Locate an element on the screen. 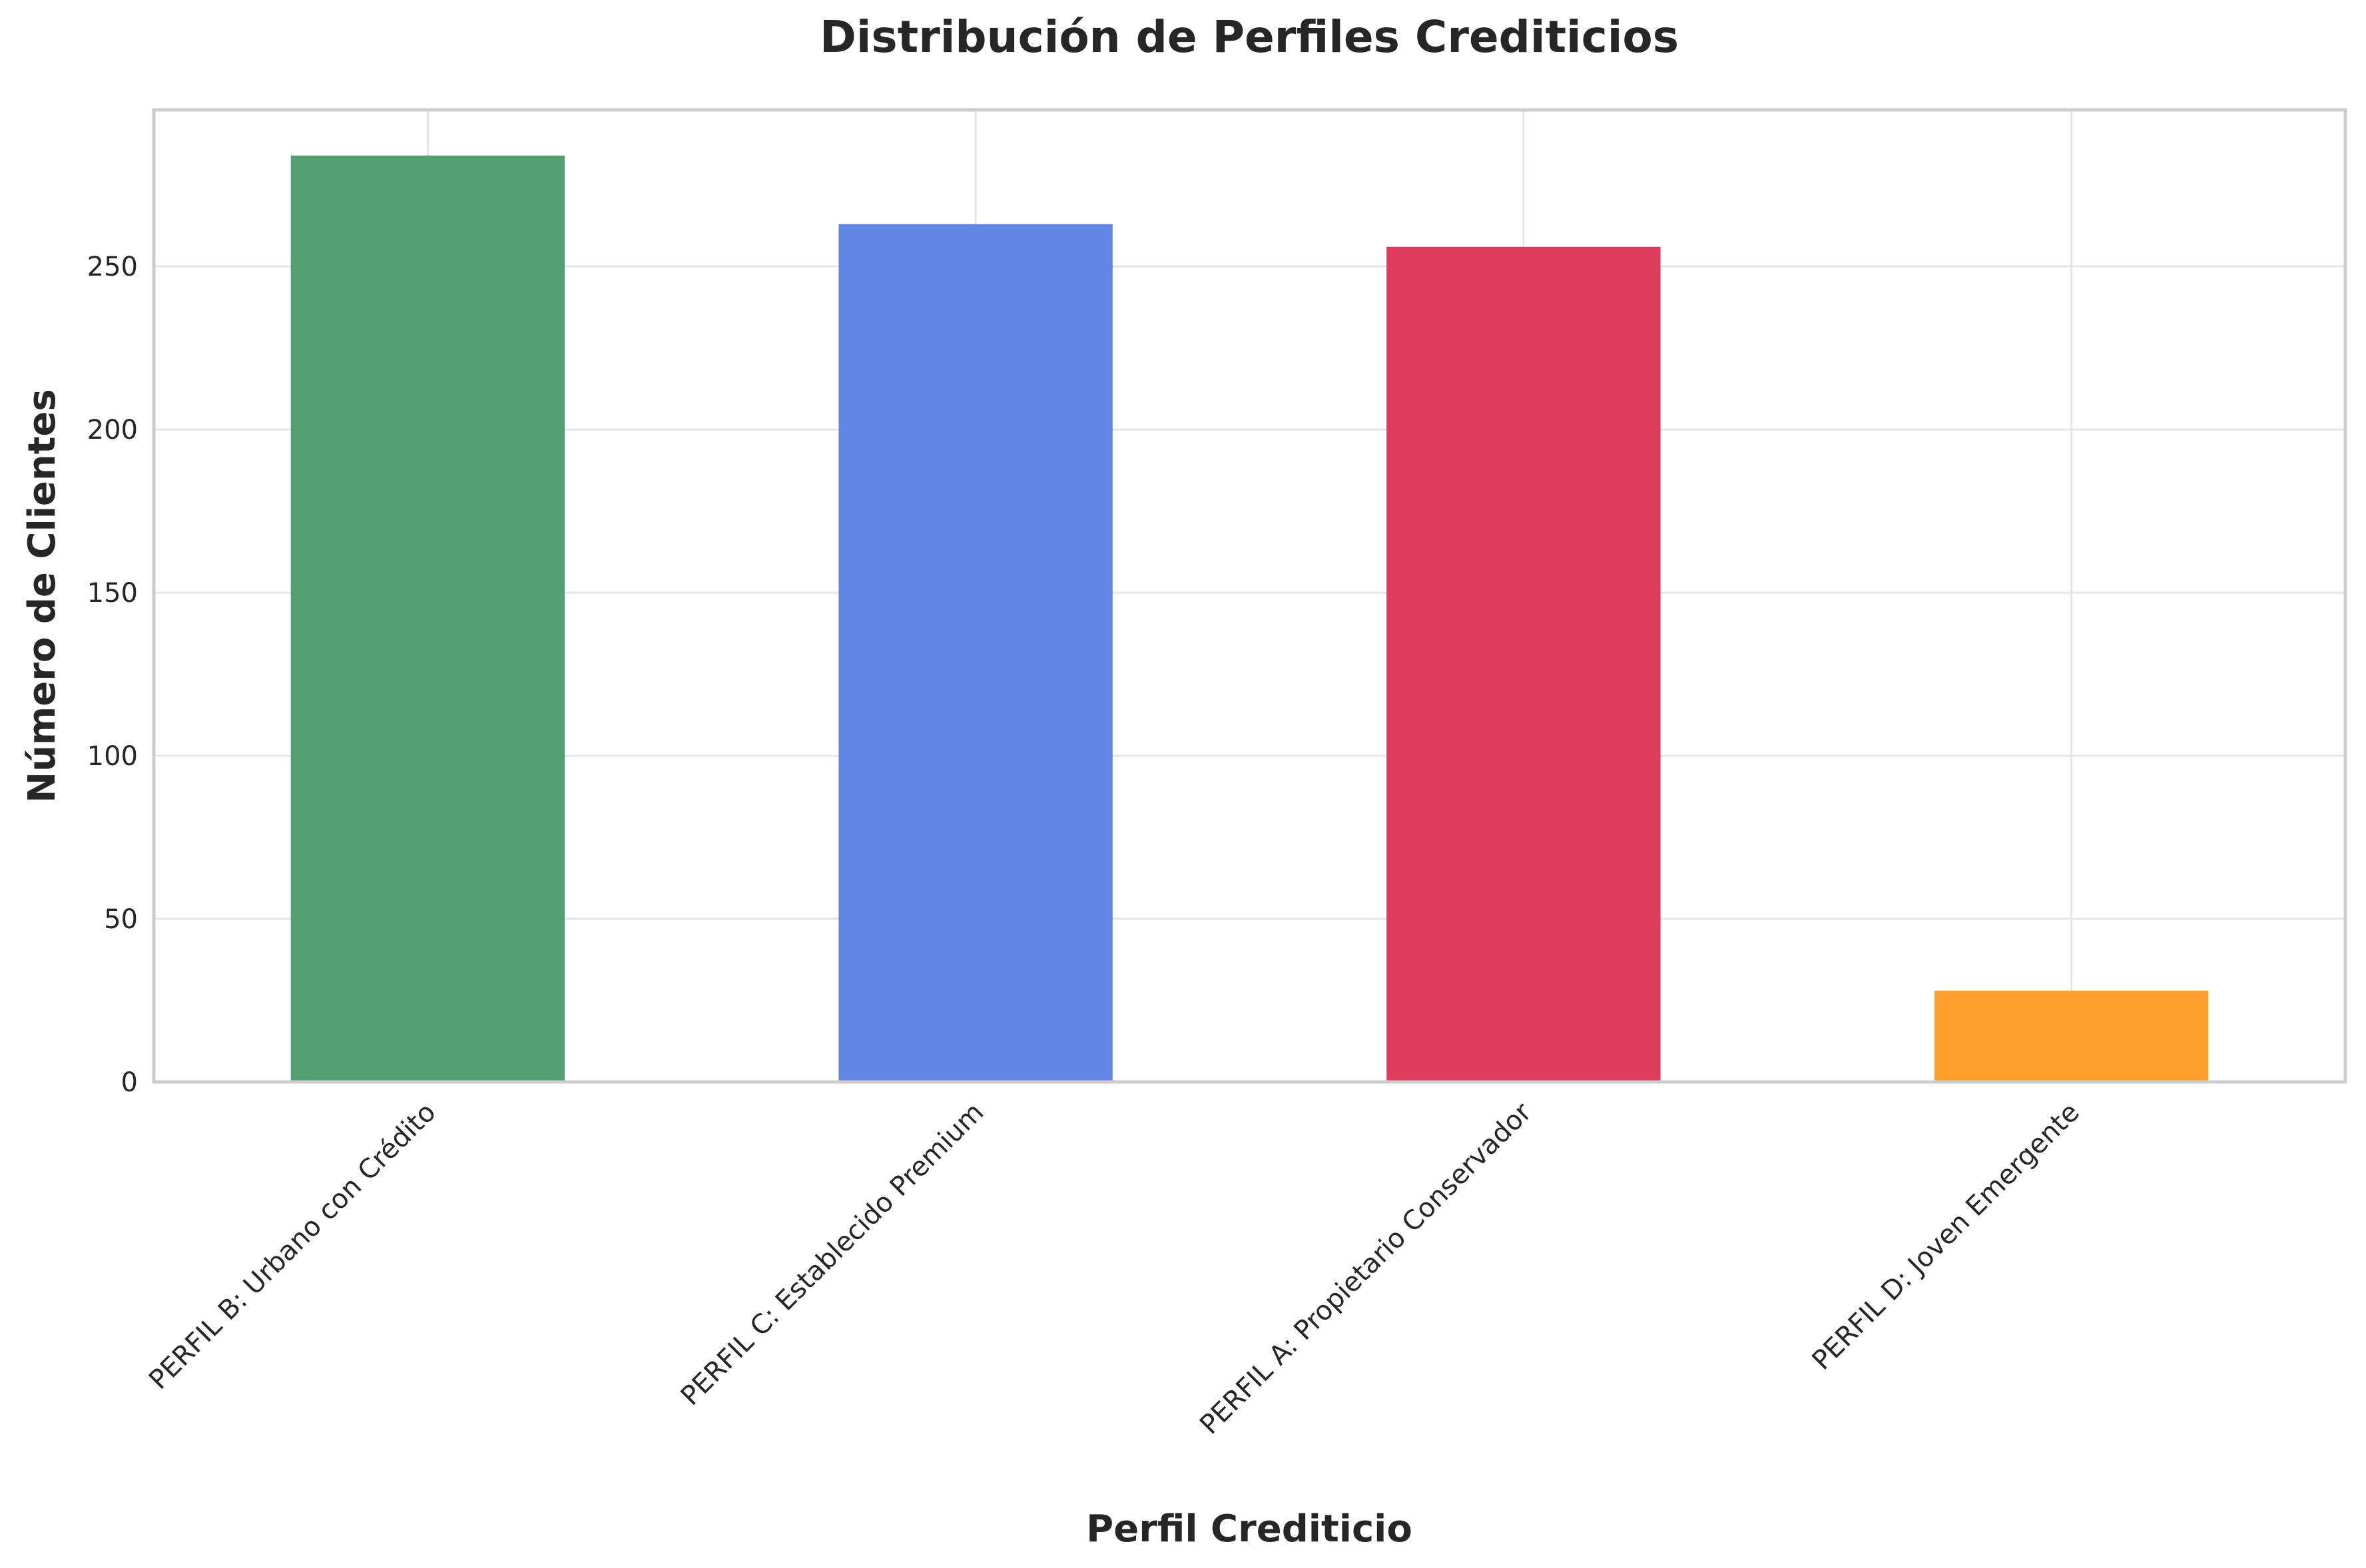  y-tick-label: 200 is located at coordinates (112, 430).